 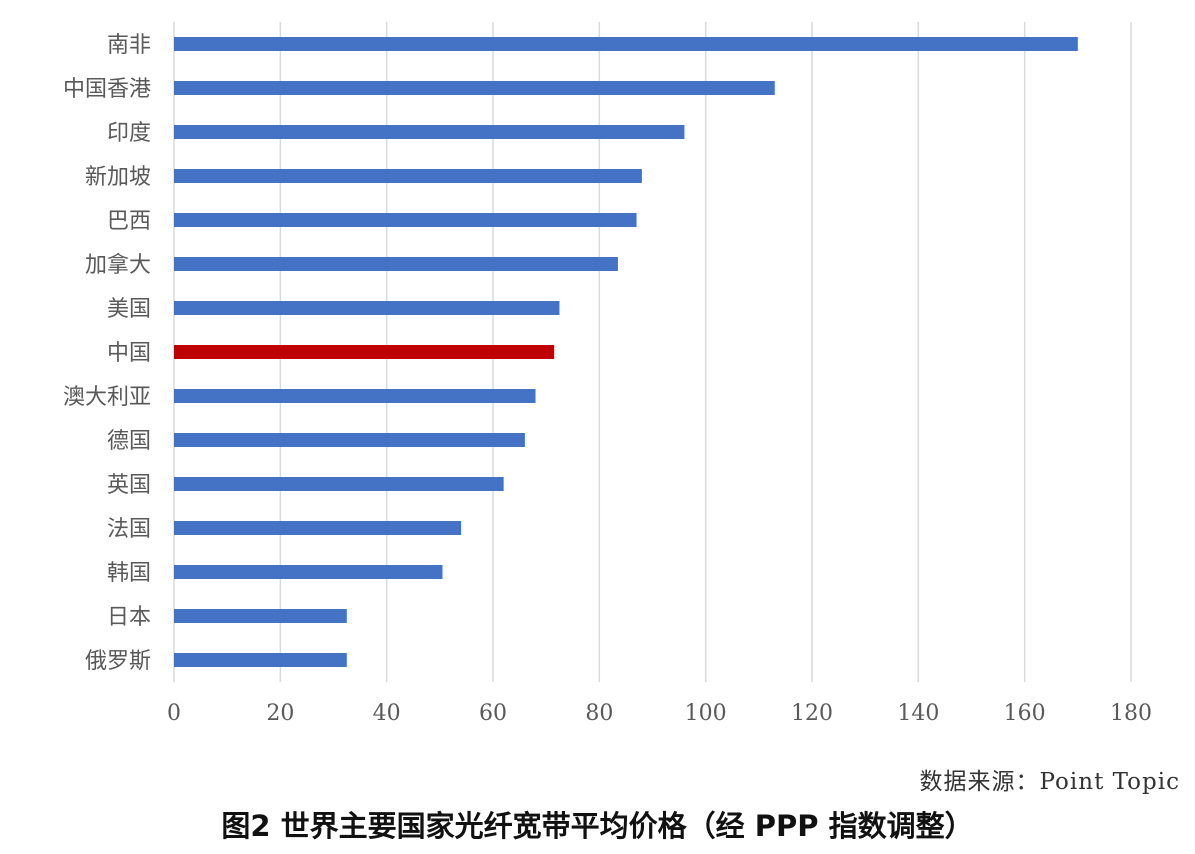 I want to click on x-tick-label: 0, so click(x=174, y=713).